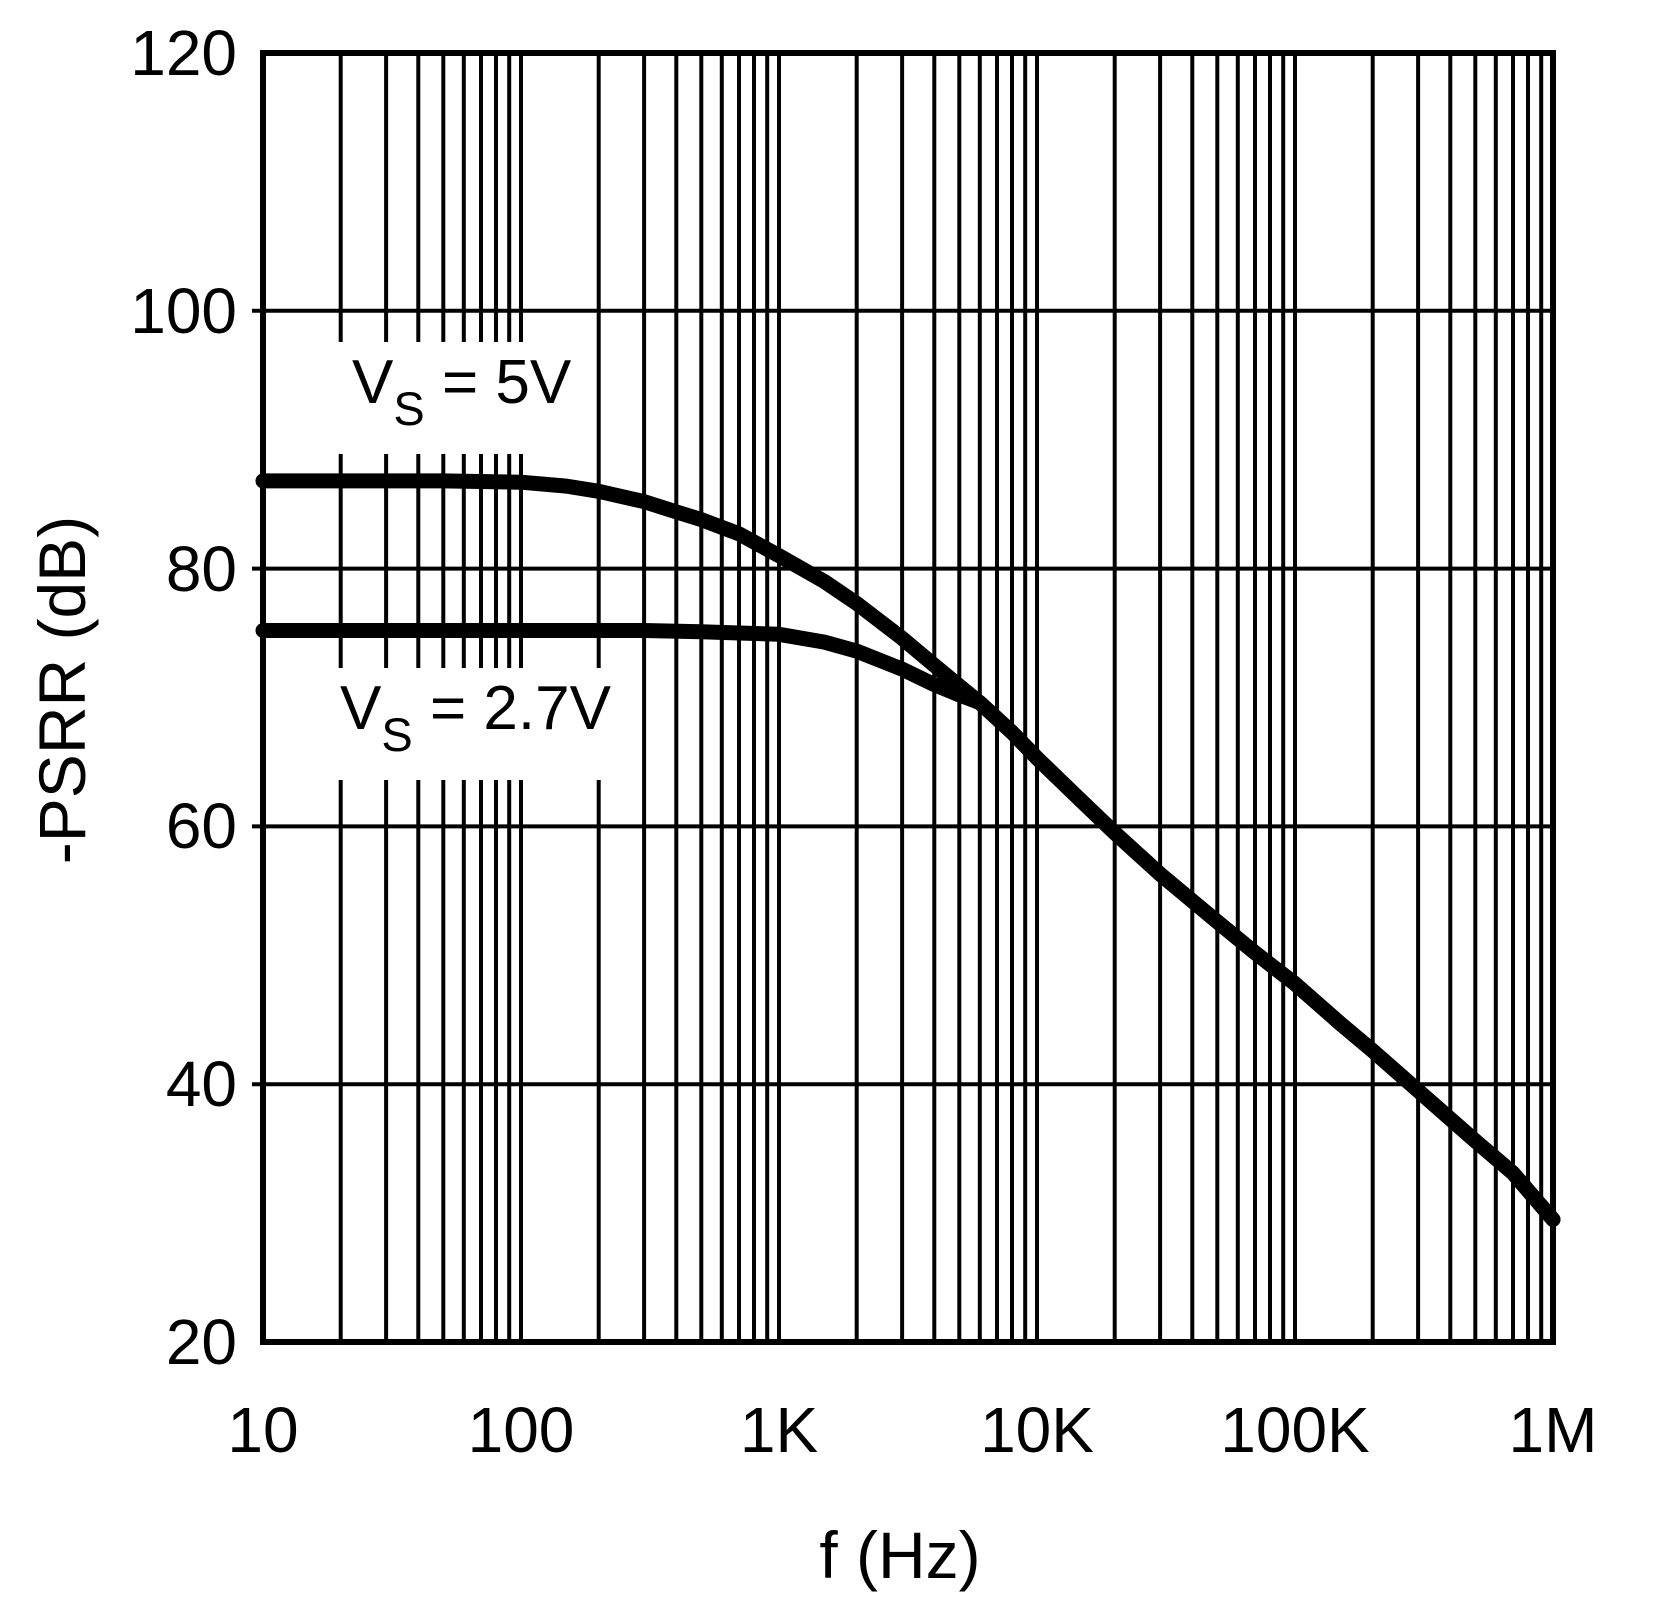 The image size is (1664, 1606). What do you see at coordinates (397, 734) in the screenshot?
I see `curve-label-2v7-subscript: S` at bounding box center [397, 734].